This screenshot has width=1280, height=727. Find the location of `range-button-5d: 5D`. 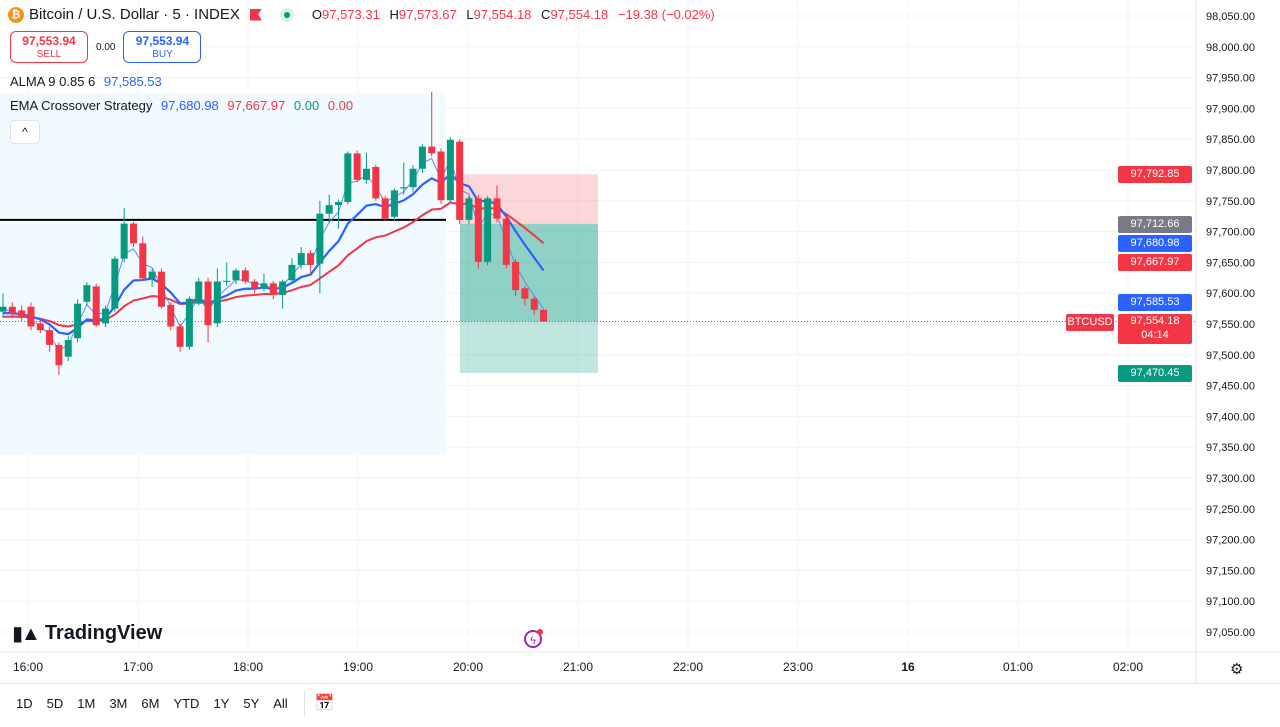

range-button-5d: 5D is located at coordinates (55, 703).